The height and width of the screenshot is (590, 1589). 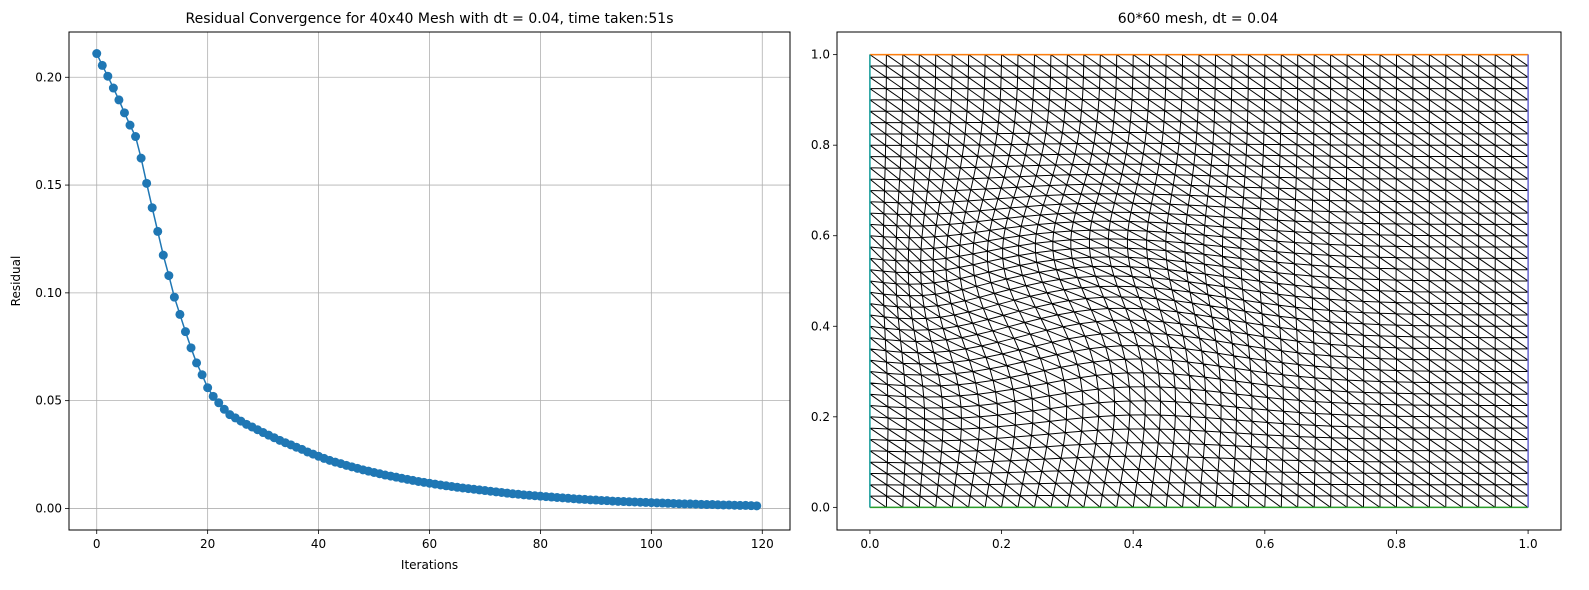 I want to click on residual-x-tick-label: 0, so click(x=97, y=544).